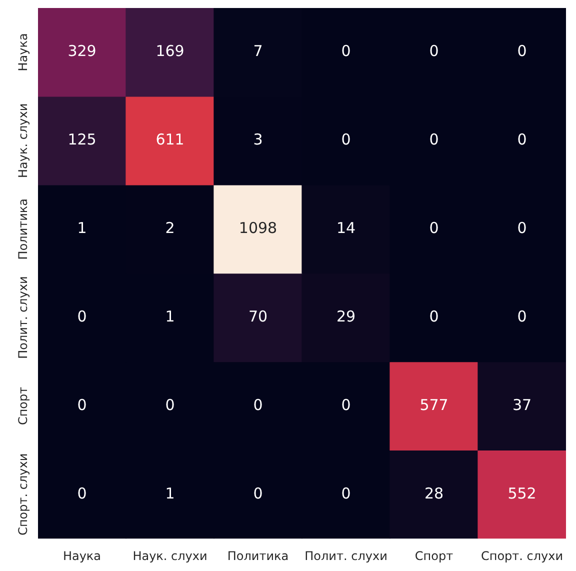 This screenshot has height=571, width=576. I want to click on data-label: 577, so click(434, 405).